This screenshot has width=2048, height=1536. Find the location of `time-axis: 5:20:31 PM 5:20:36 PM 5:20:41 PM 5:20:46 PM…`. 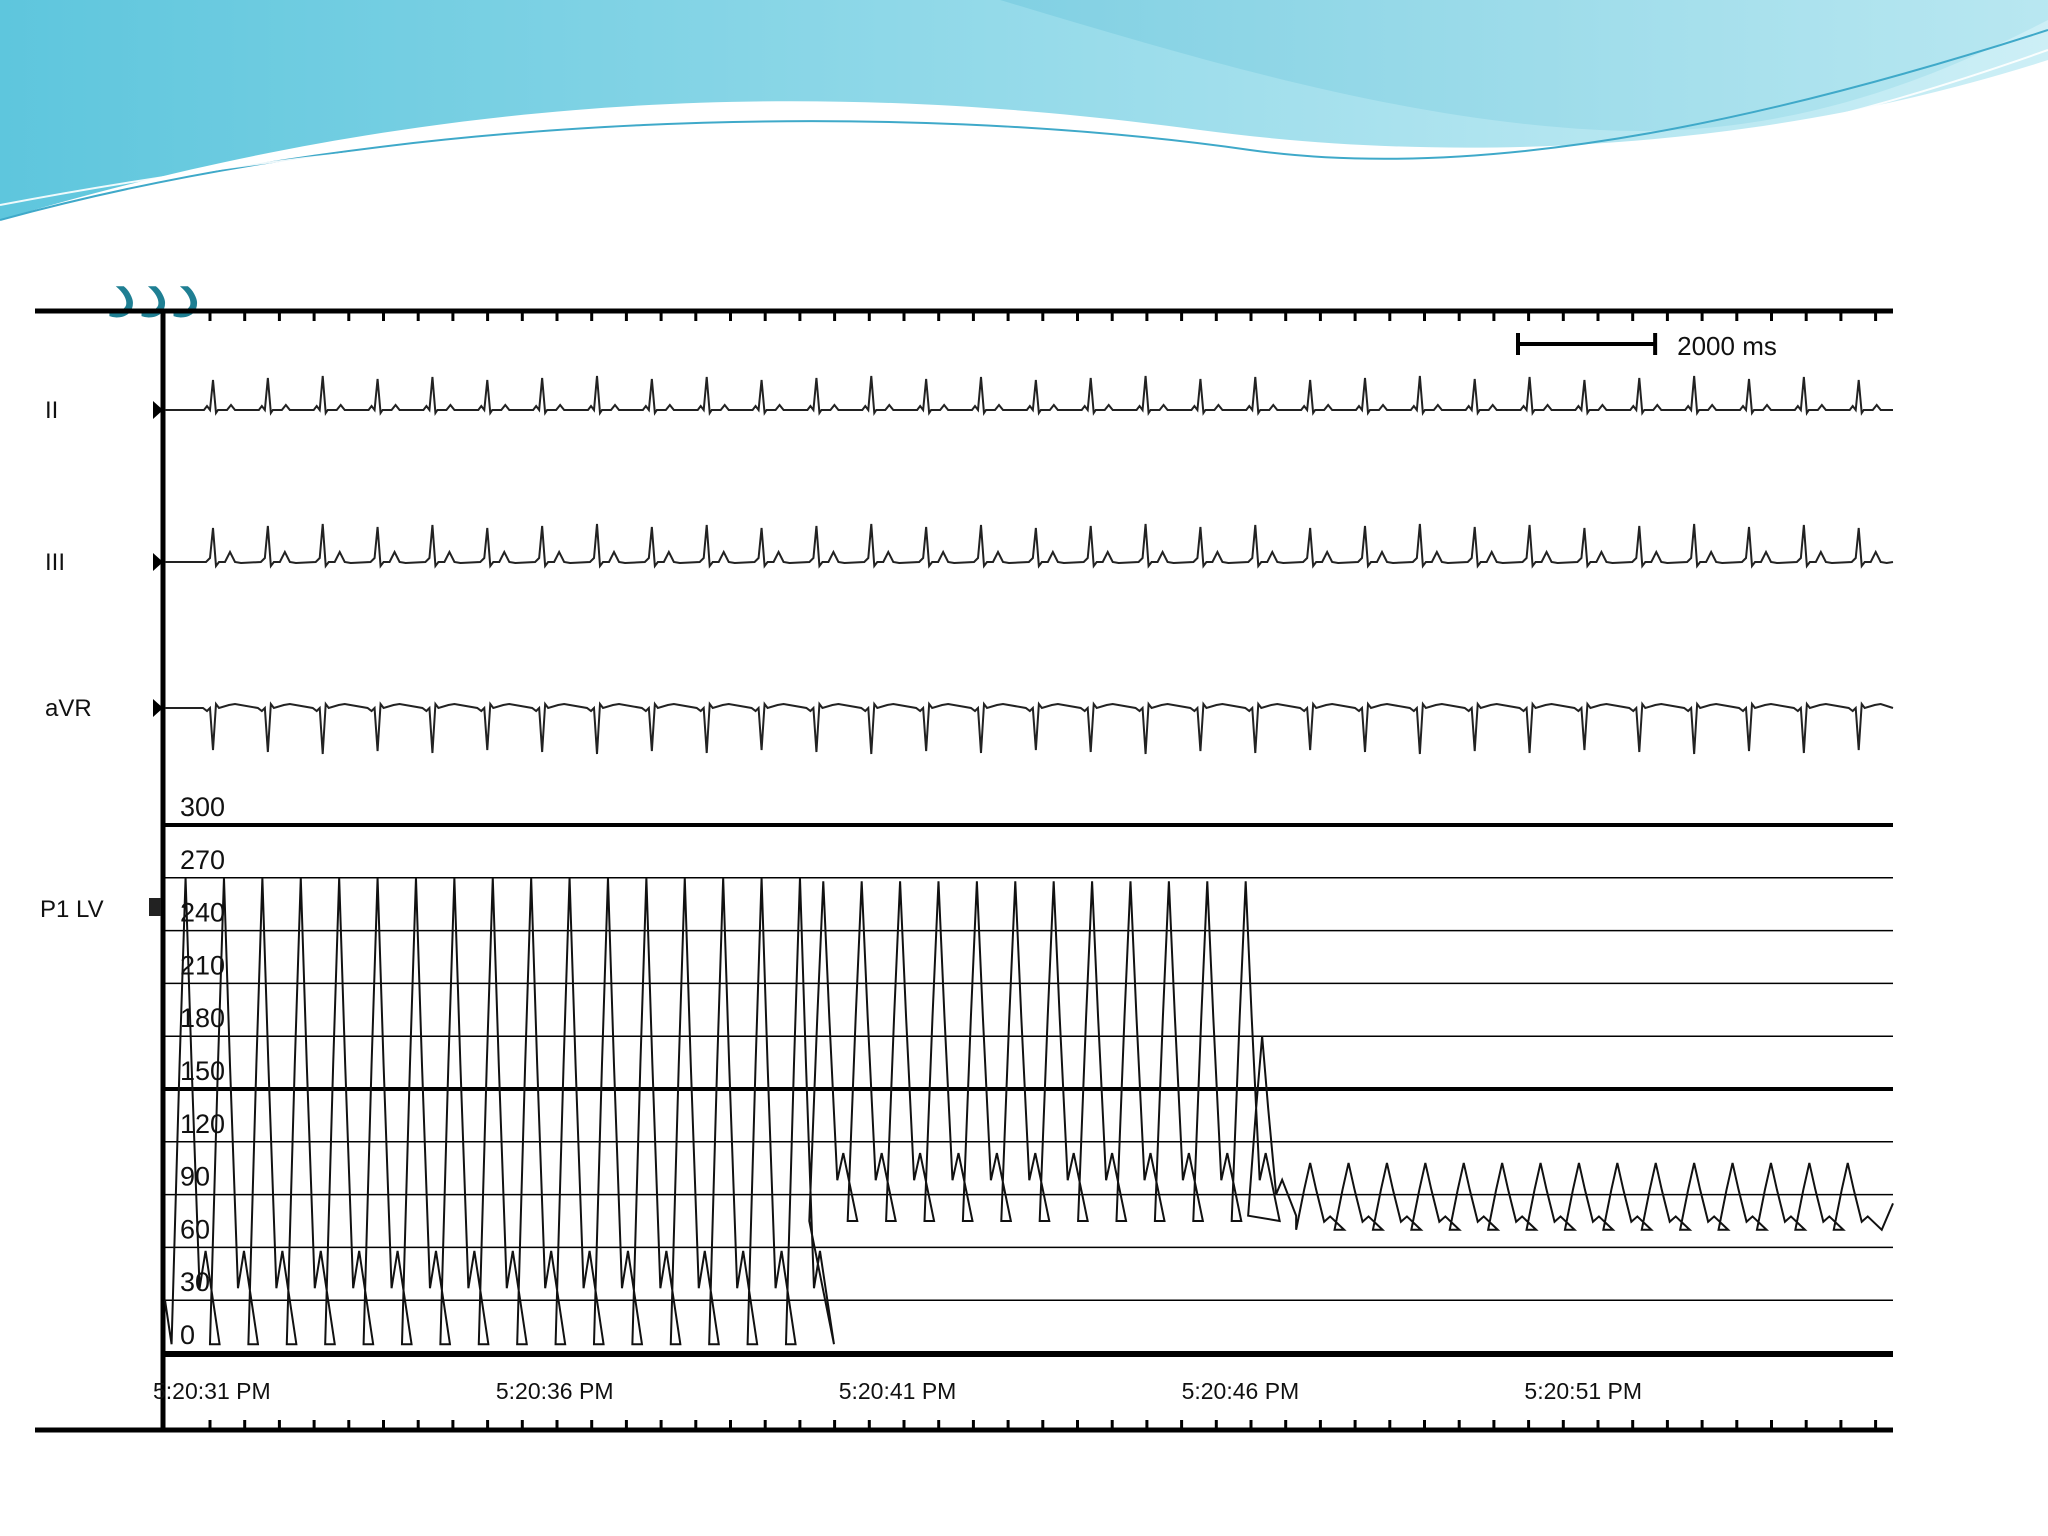

time-axis: 5:20:31 PM 5:20:36 PM 5:20:41 PM 5:20:46 PM… is located at coordinates (1023, 1379).